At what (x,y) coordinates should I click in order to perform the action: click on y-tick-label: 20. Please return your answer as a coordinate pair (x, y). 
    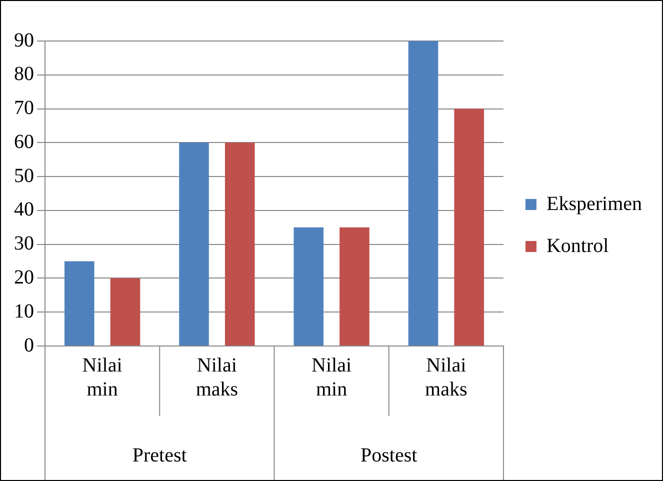
    Looking at the image, I should click on (24, 277).